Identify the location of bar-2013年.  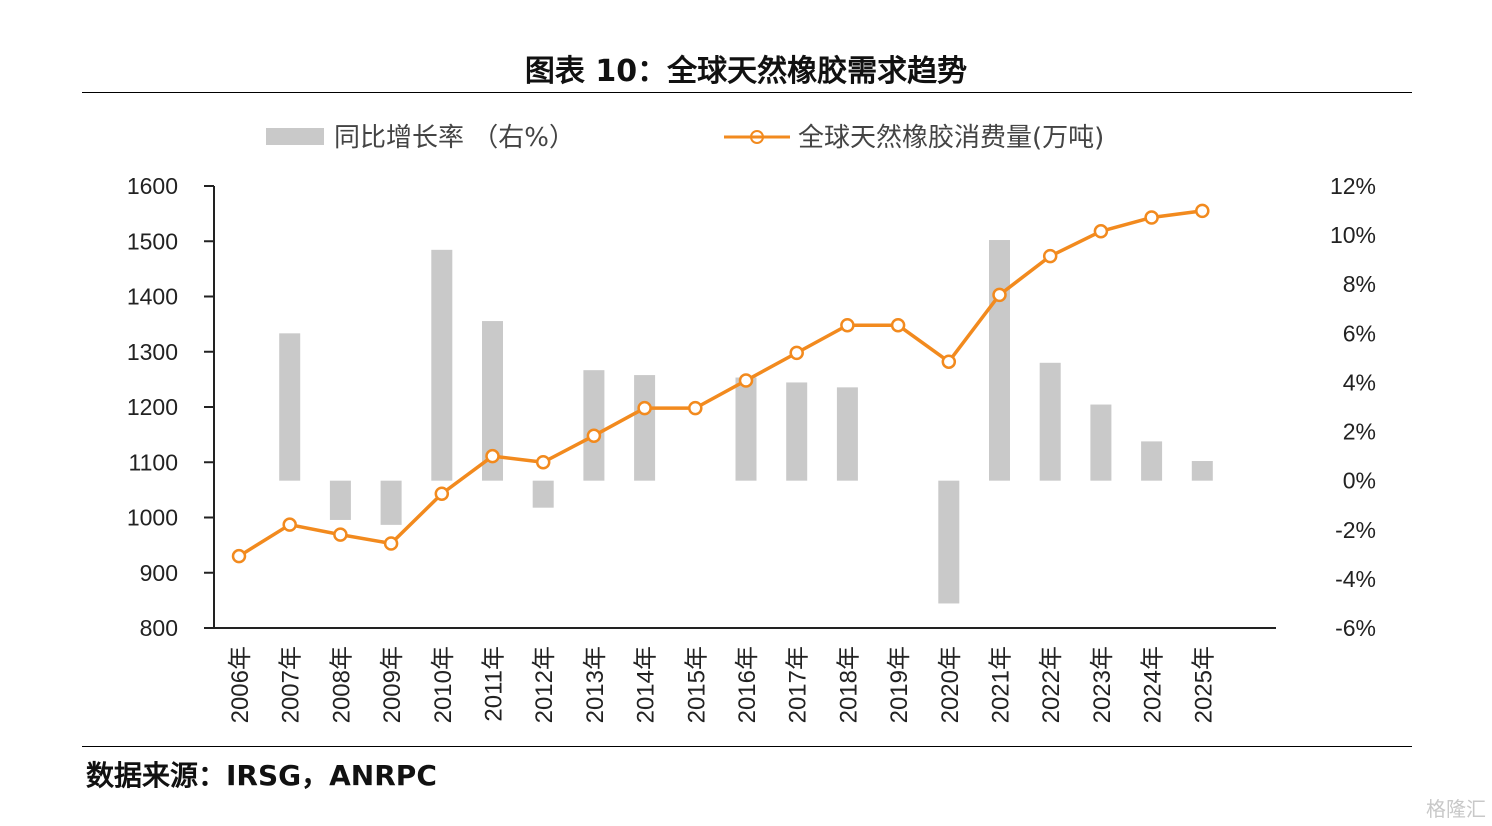
(594, 425).